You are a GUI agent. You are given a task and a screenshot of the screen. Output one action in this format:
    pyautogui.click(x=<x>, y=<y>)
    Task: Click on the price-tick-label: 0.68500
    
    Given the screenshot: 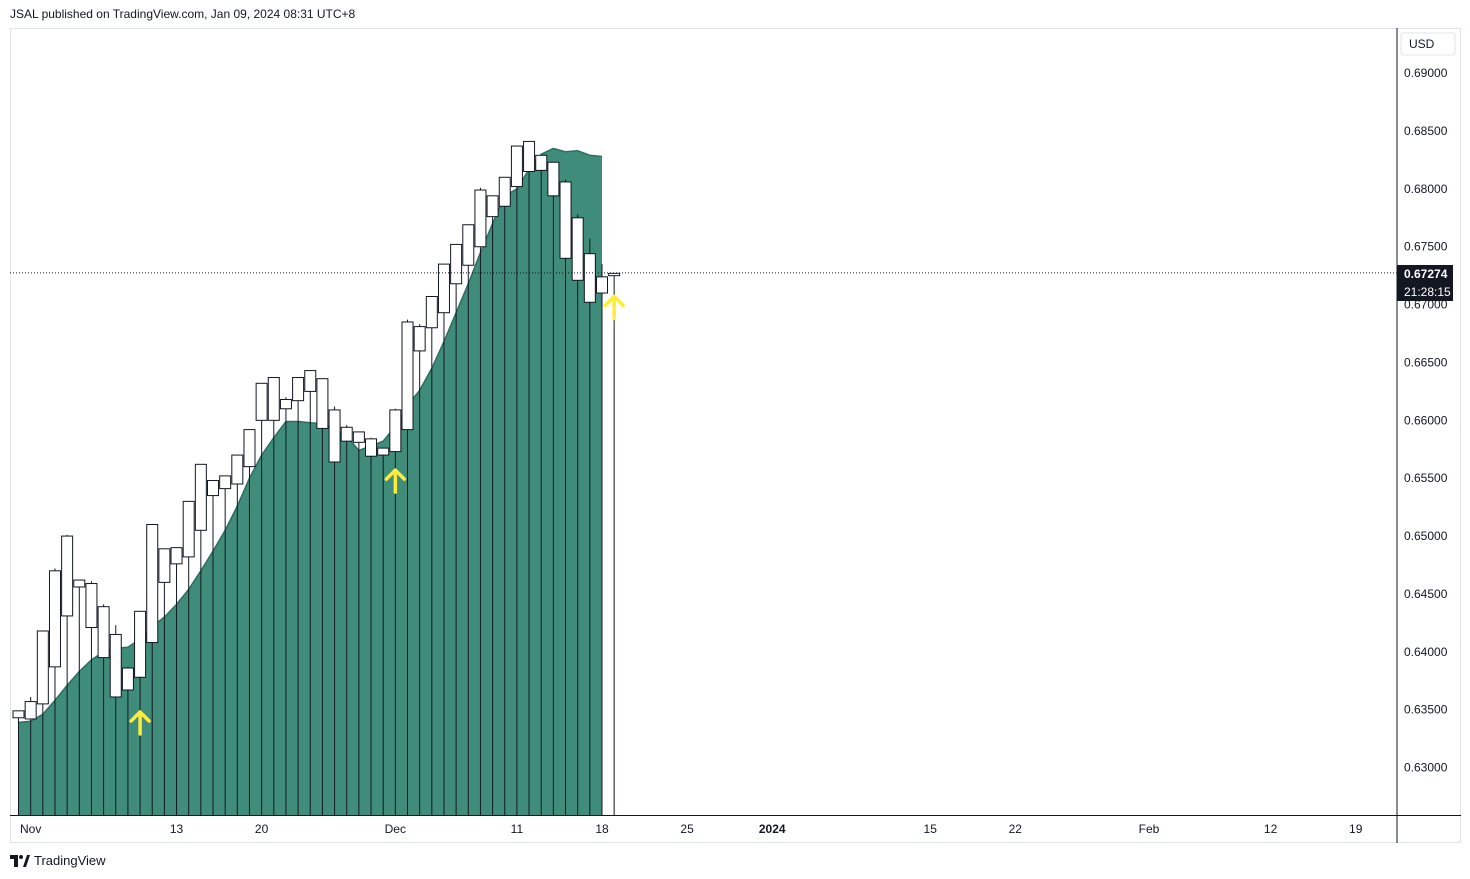 What is the action you would take?
    pyautogui.click(x=1426, y=131)
    